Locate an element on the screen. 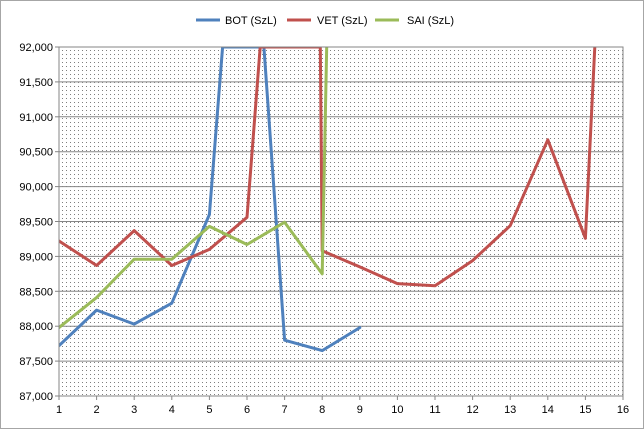 The image size is (644, 433). x-tick-label: 13 is located at coordinates (510, 410).